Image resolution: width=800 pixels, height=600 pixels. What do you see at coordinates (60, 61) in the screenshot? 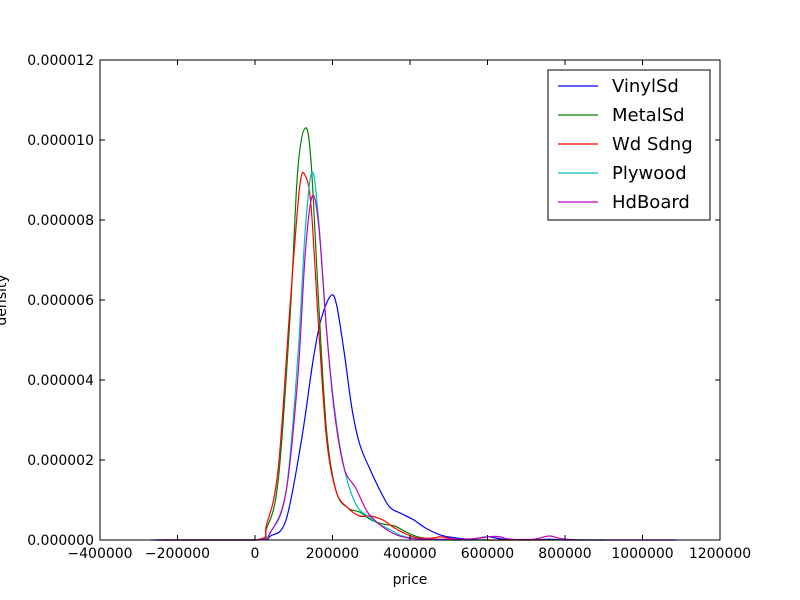
I see `y-tick-label: 0.000012` at bounding box center [60, 61].